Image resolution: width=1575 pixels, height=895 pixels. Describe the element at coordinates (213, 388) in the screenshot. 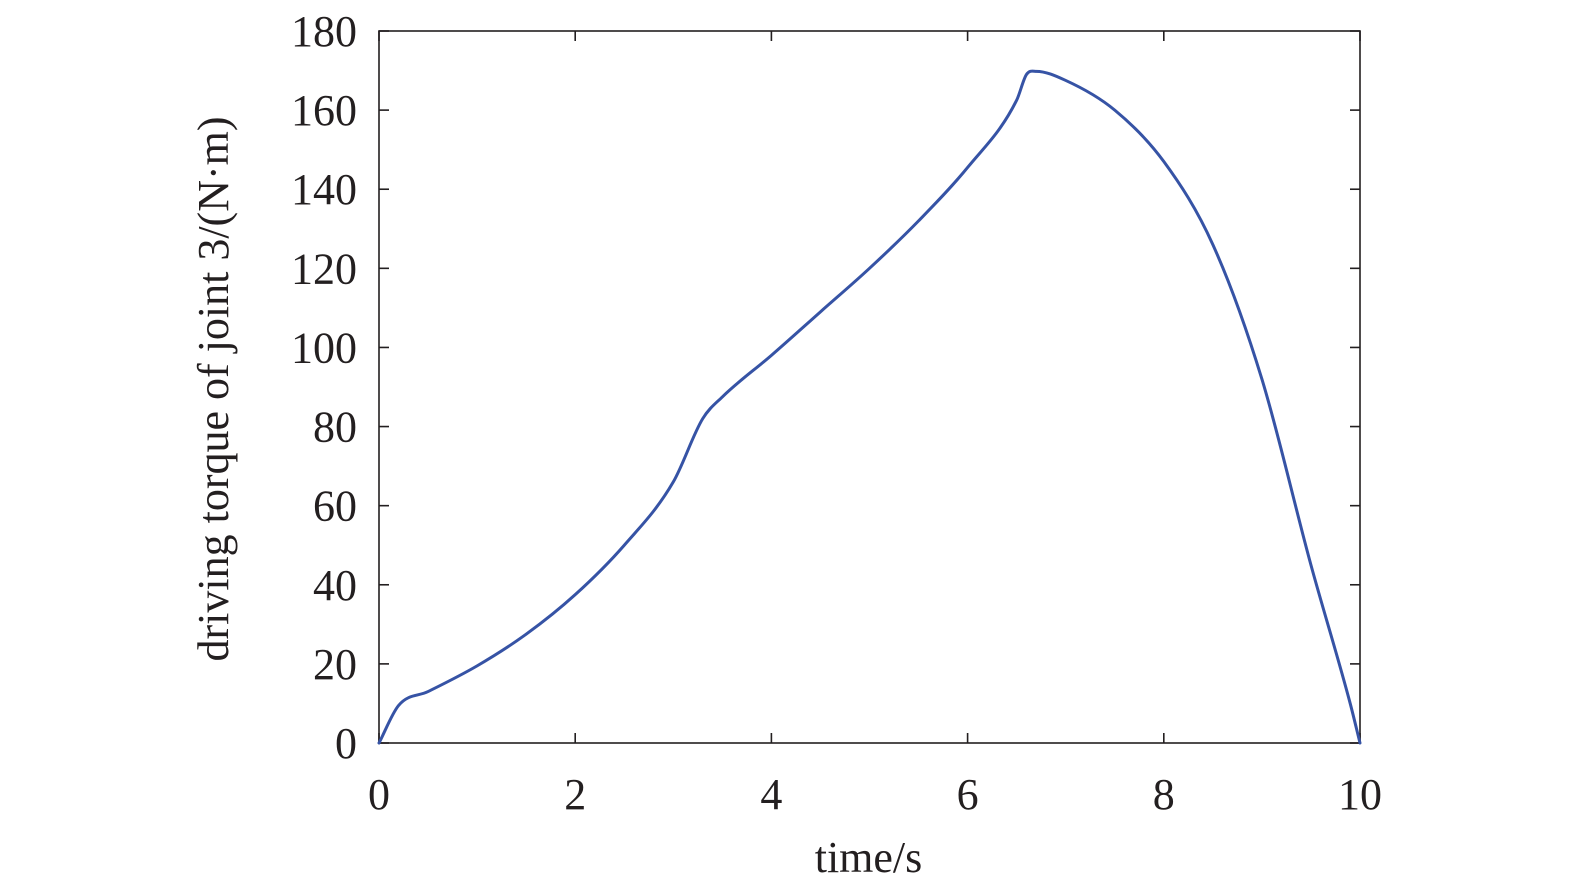

I see `y-axis-title: driving torque of joint 3/(N·m)` at that location.